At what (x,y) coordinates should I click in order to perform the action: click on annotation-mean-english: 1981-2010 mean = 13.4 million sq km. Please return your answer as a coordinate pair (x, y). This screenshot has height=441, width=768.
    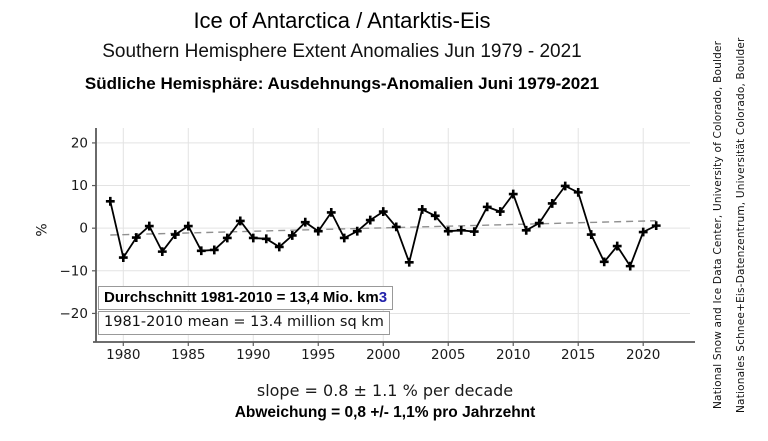
    Looking at the image, I should click on (244, 323).